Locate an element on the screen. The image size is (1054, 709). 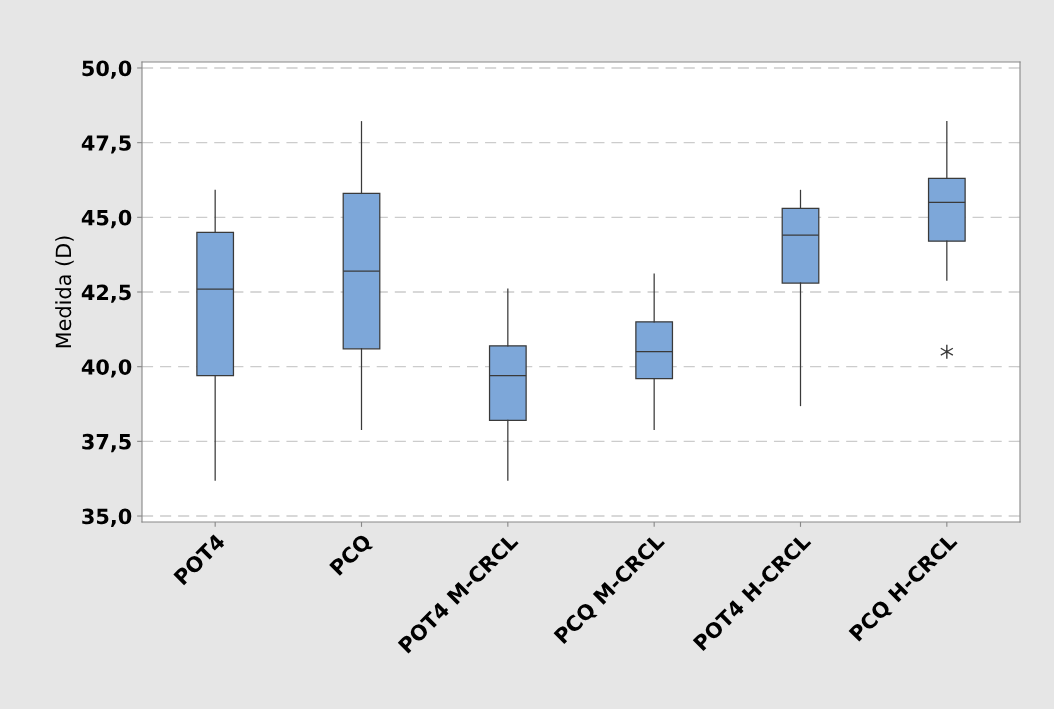
y-tick-label: 40,0 is located at coordinates (106, 368).